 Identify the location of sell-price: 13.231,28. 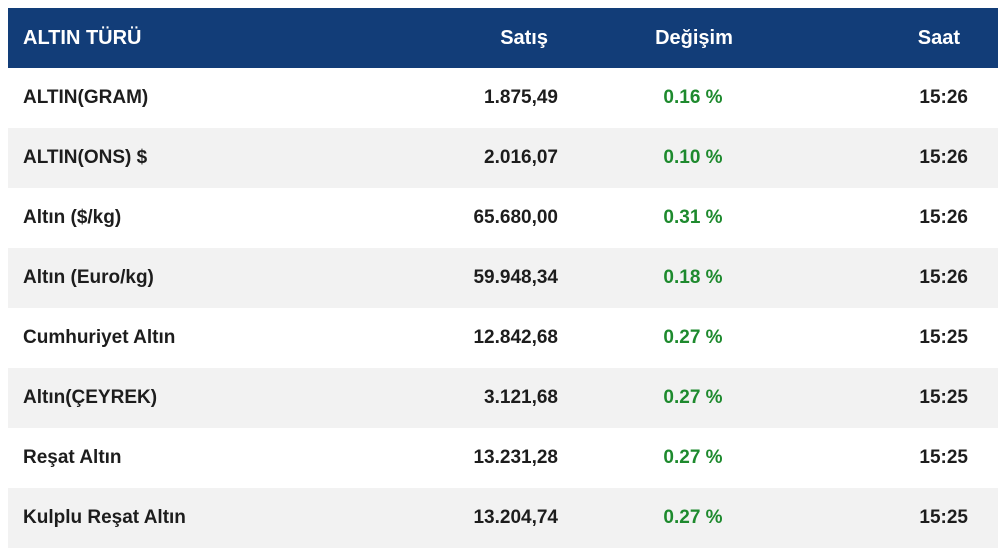
(515, 457).